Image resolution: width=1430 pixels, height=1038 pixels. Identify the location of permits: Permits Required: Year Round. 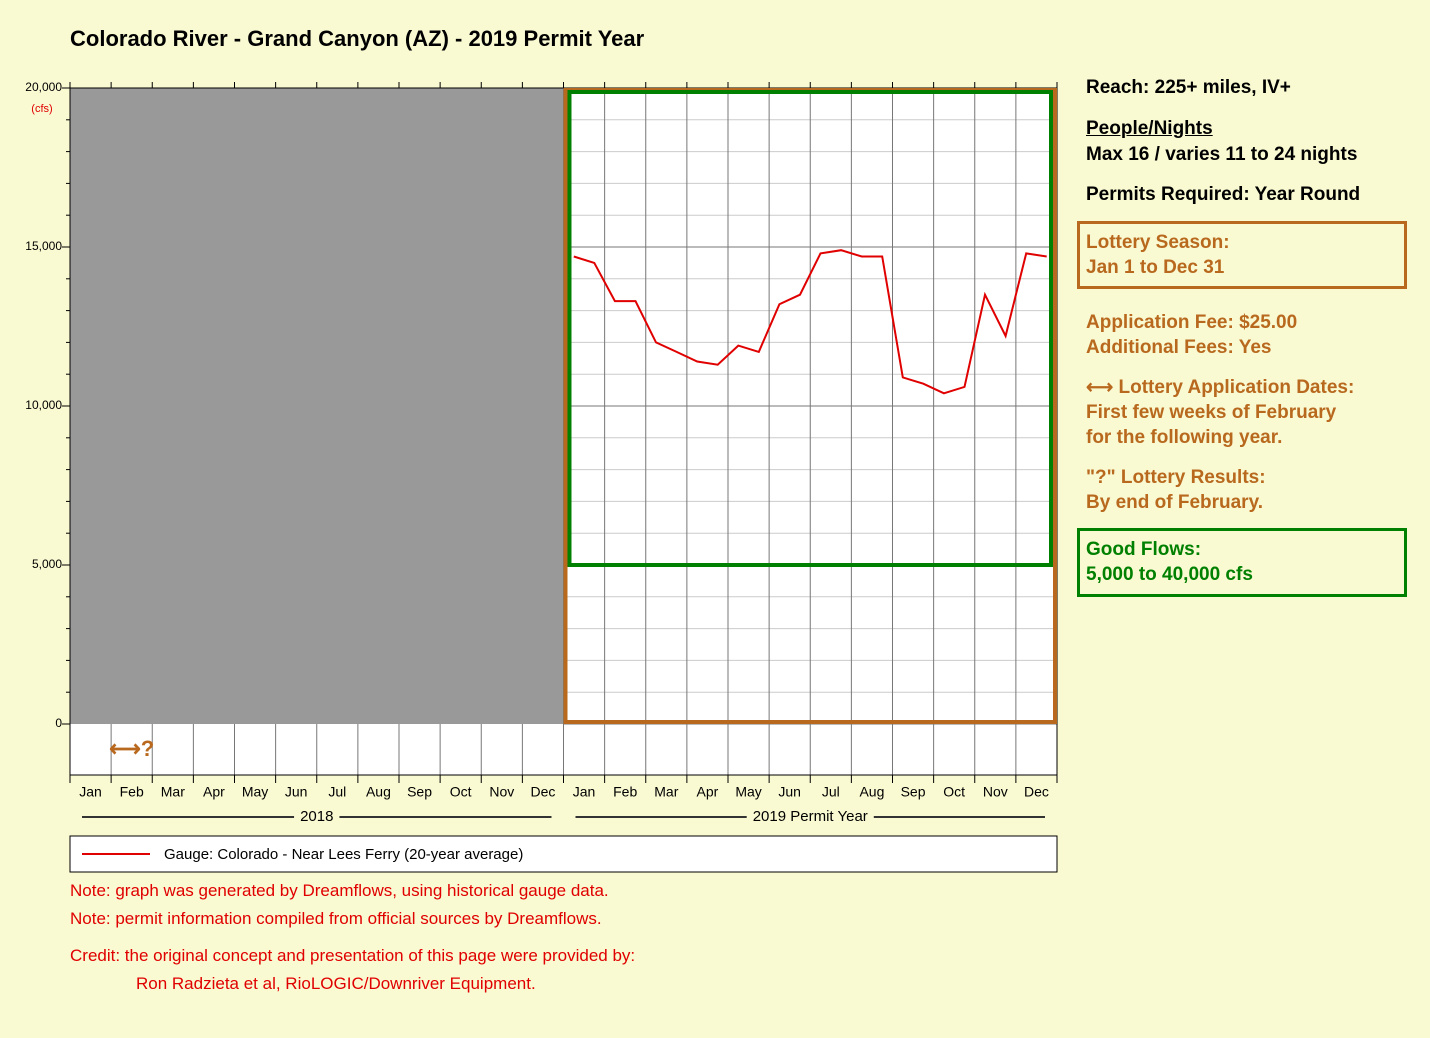
(1223, 194).